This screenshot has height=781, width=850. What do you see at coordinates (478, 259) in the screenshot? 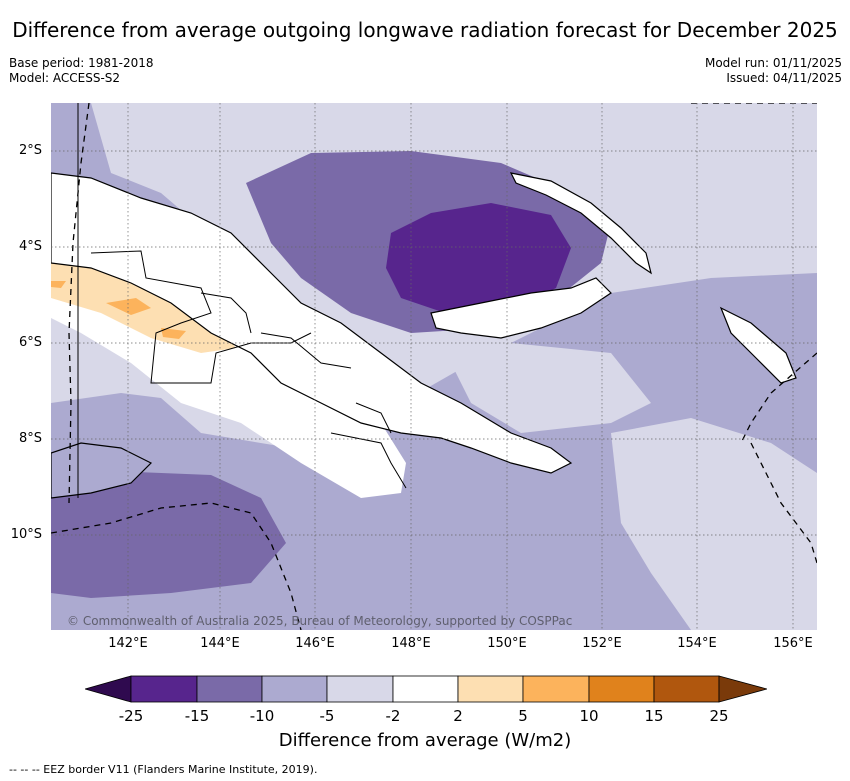
I see `zone-deep-purple` at bounding box center [478, 259].